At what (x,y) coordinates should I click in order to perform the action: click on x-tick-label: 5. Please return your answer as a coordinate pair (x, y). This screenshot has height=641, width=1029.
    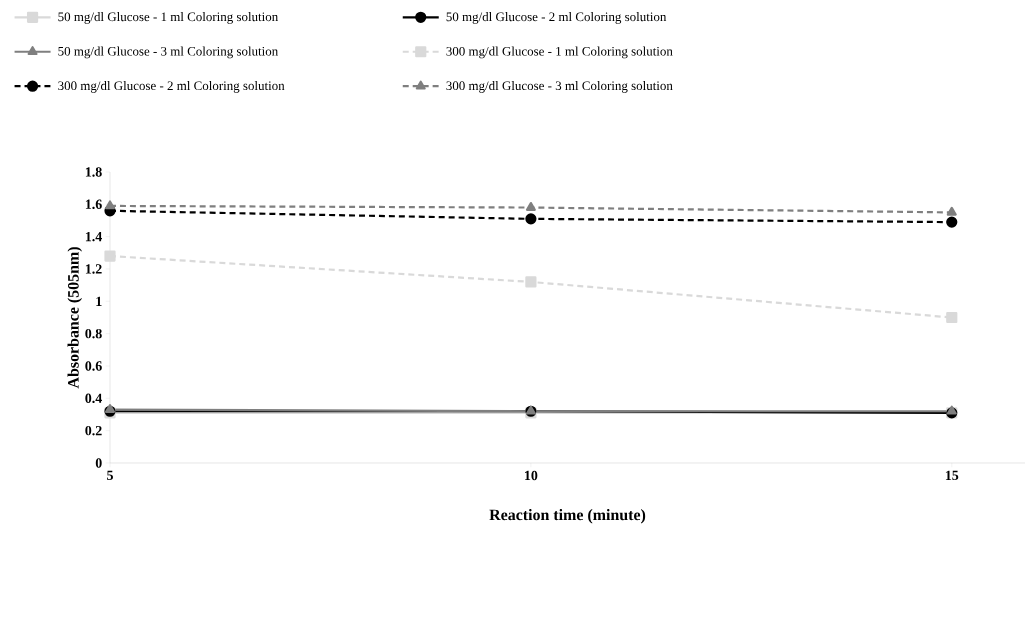
    Looking at the image, I should click on (110, 475).